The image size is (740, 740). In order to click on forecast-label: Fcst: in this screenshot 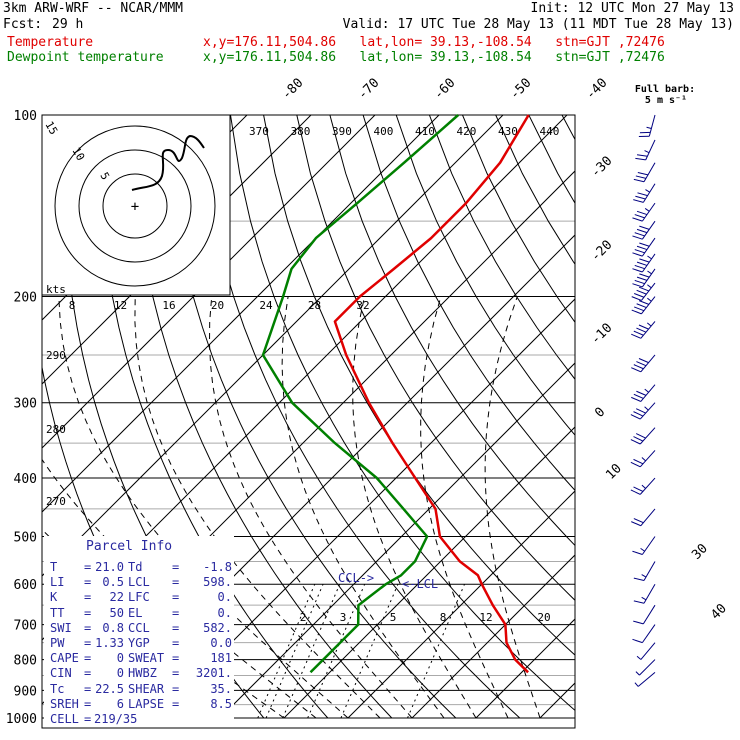, I will do `click(23, 24)`.